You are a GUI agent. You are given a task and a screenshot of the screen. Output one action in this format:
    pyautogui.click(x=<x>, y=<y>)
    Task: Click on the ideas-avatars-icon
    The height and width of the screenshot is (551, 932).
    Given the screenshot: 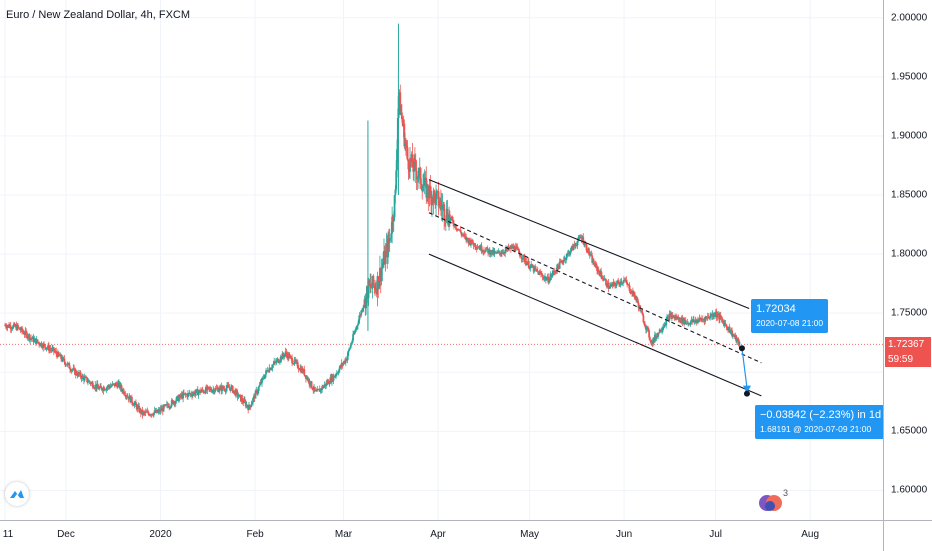 What is the action you would take?
    pyautogui.click(x=772, y=505)
    